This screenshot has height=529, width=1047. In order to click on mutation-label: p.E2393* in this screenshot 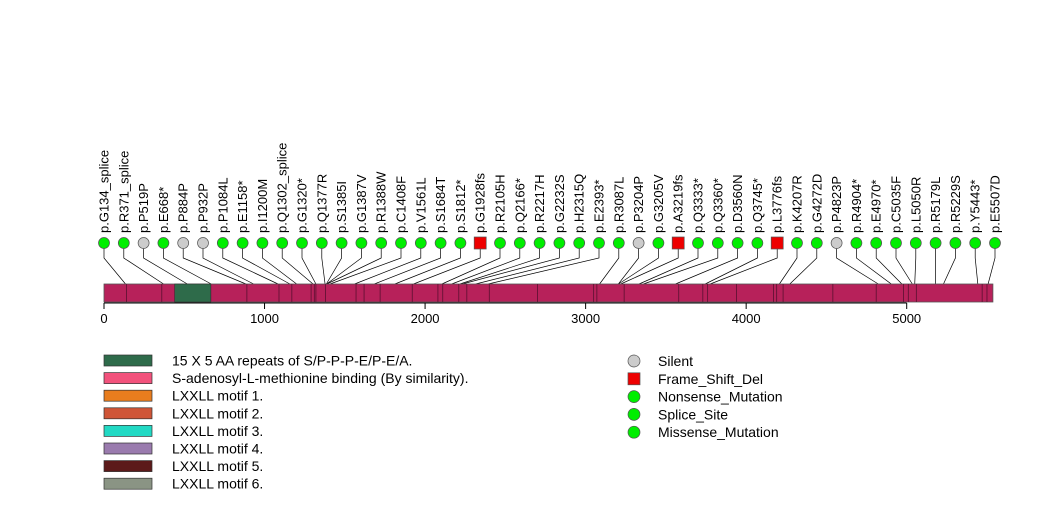, I will do `click(599, 207)`.